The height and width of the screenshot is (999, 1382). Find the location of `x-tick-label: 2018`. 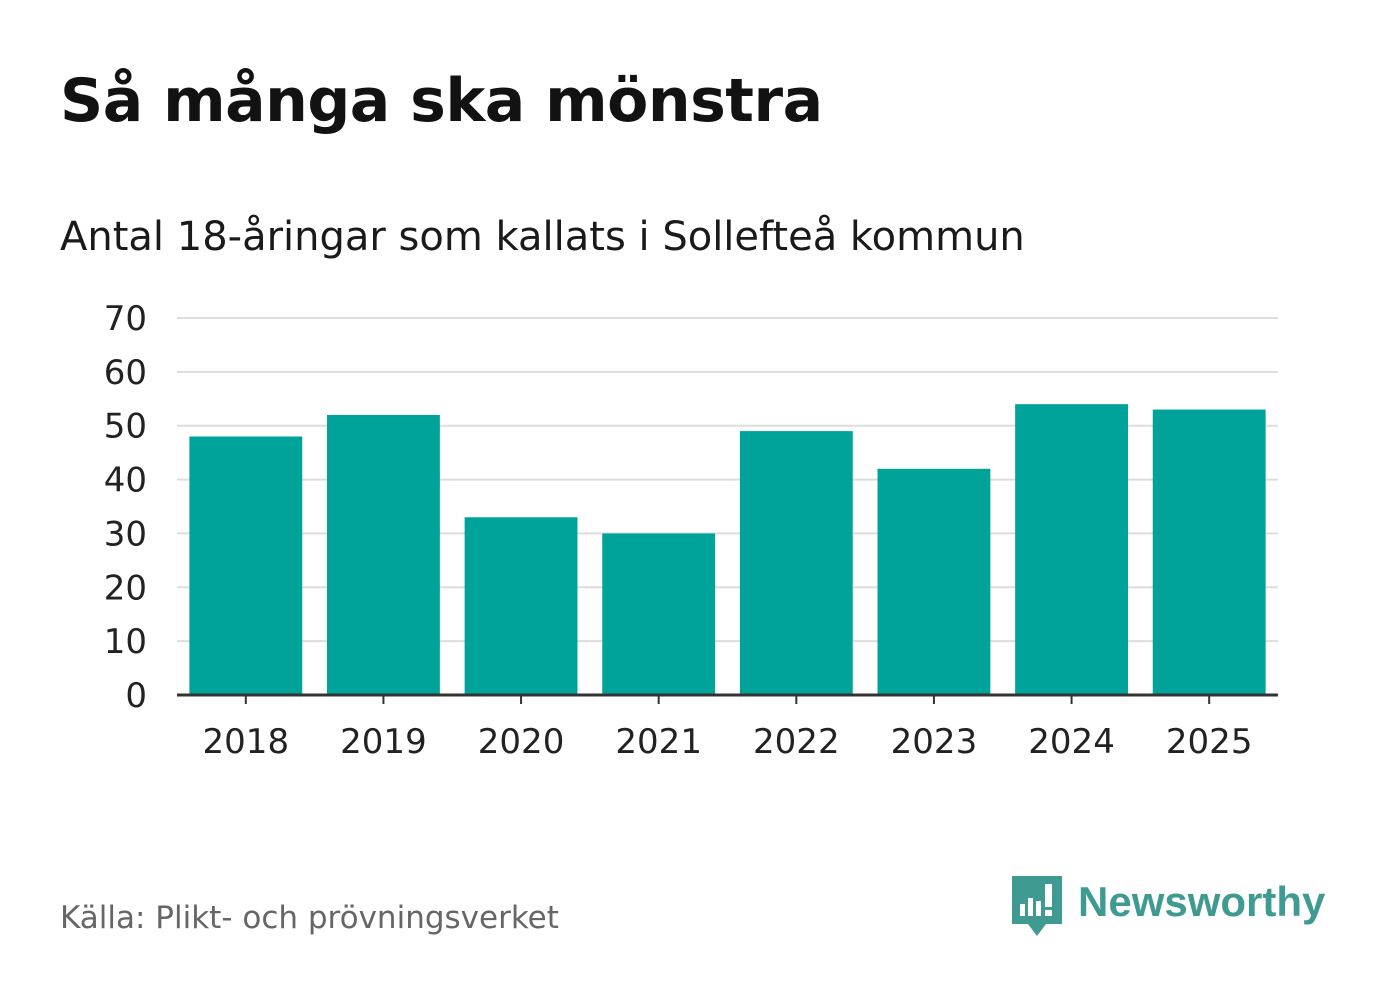

x-tick-label: 2018 is located at coordinates (246, 742).